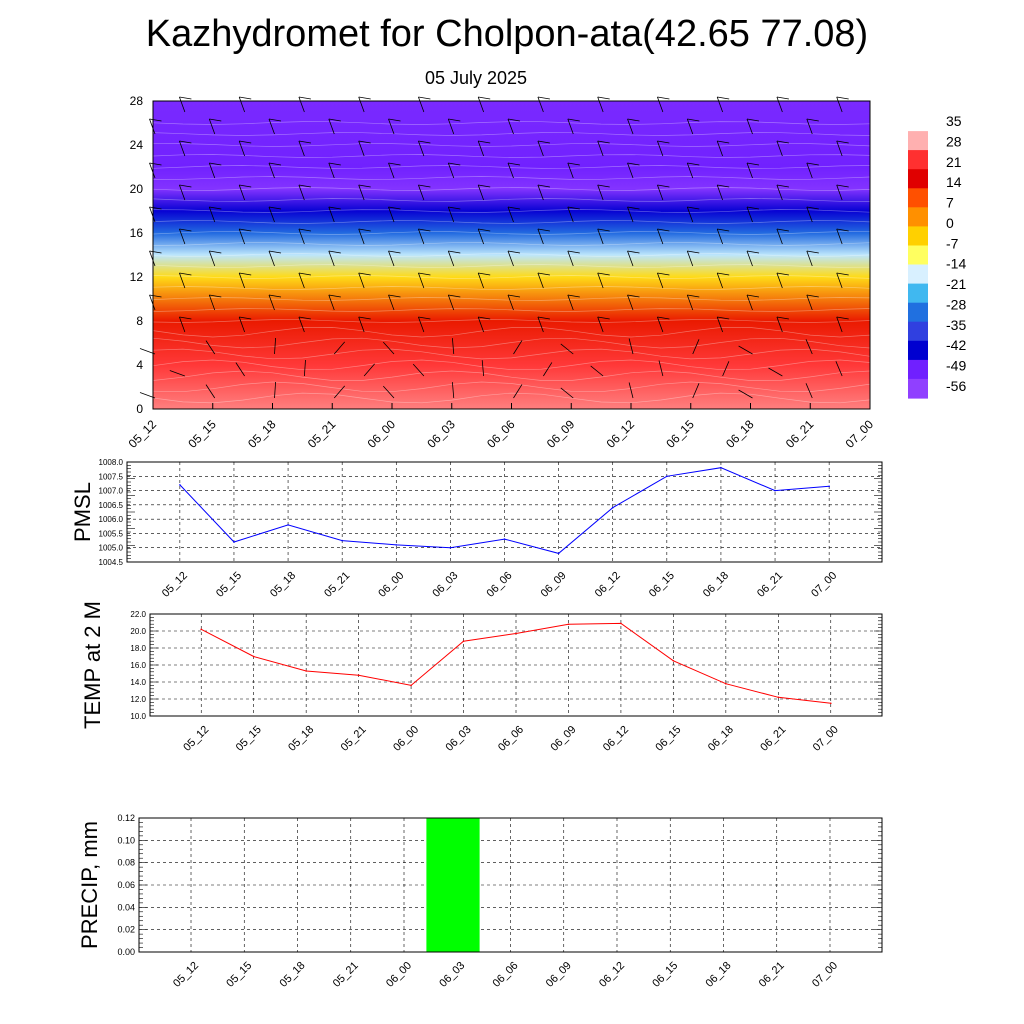 Image resolution: width=1024 pixels, height=1024 pixels. Describe the element at coordinates (126, 930) in the screenshot. I see `y-tick-label: 0.02` at that location.